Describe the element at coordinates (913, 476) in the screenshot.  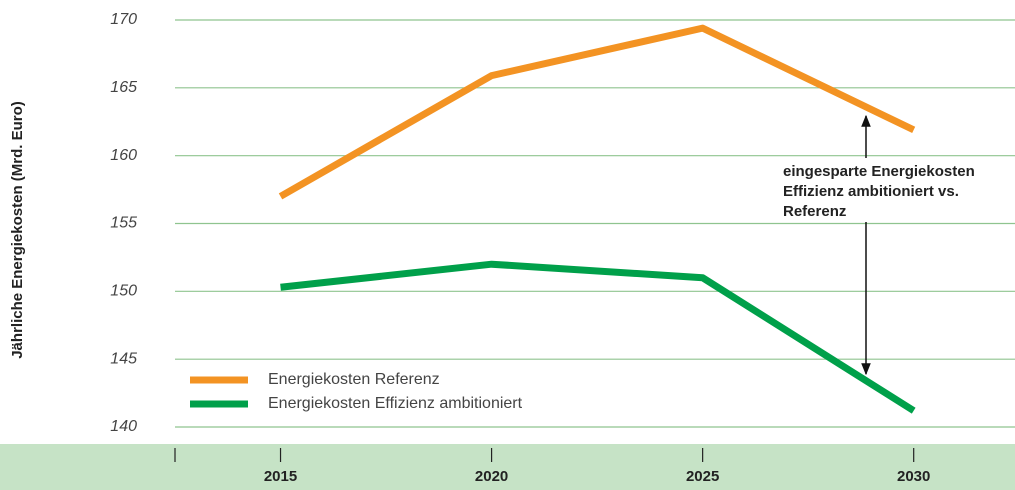
I see `x-tick-label: 2030` at that location.